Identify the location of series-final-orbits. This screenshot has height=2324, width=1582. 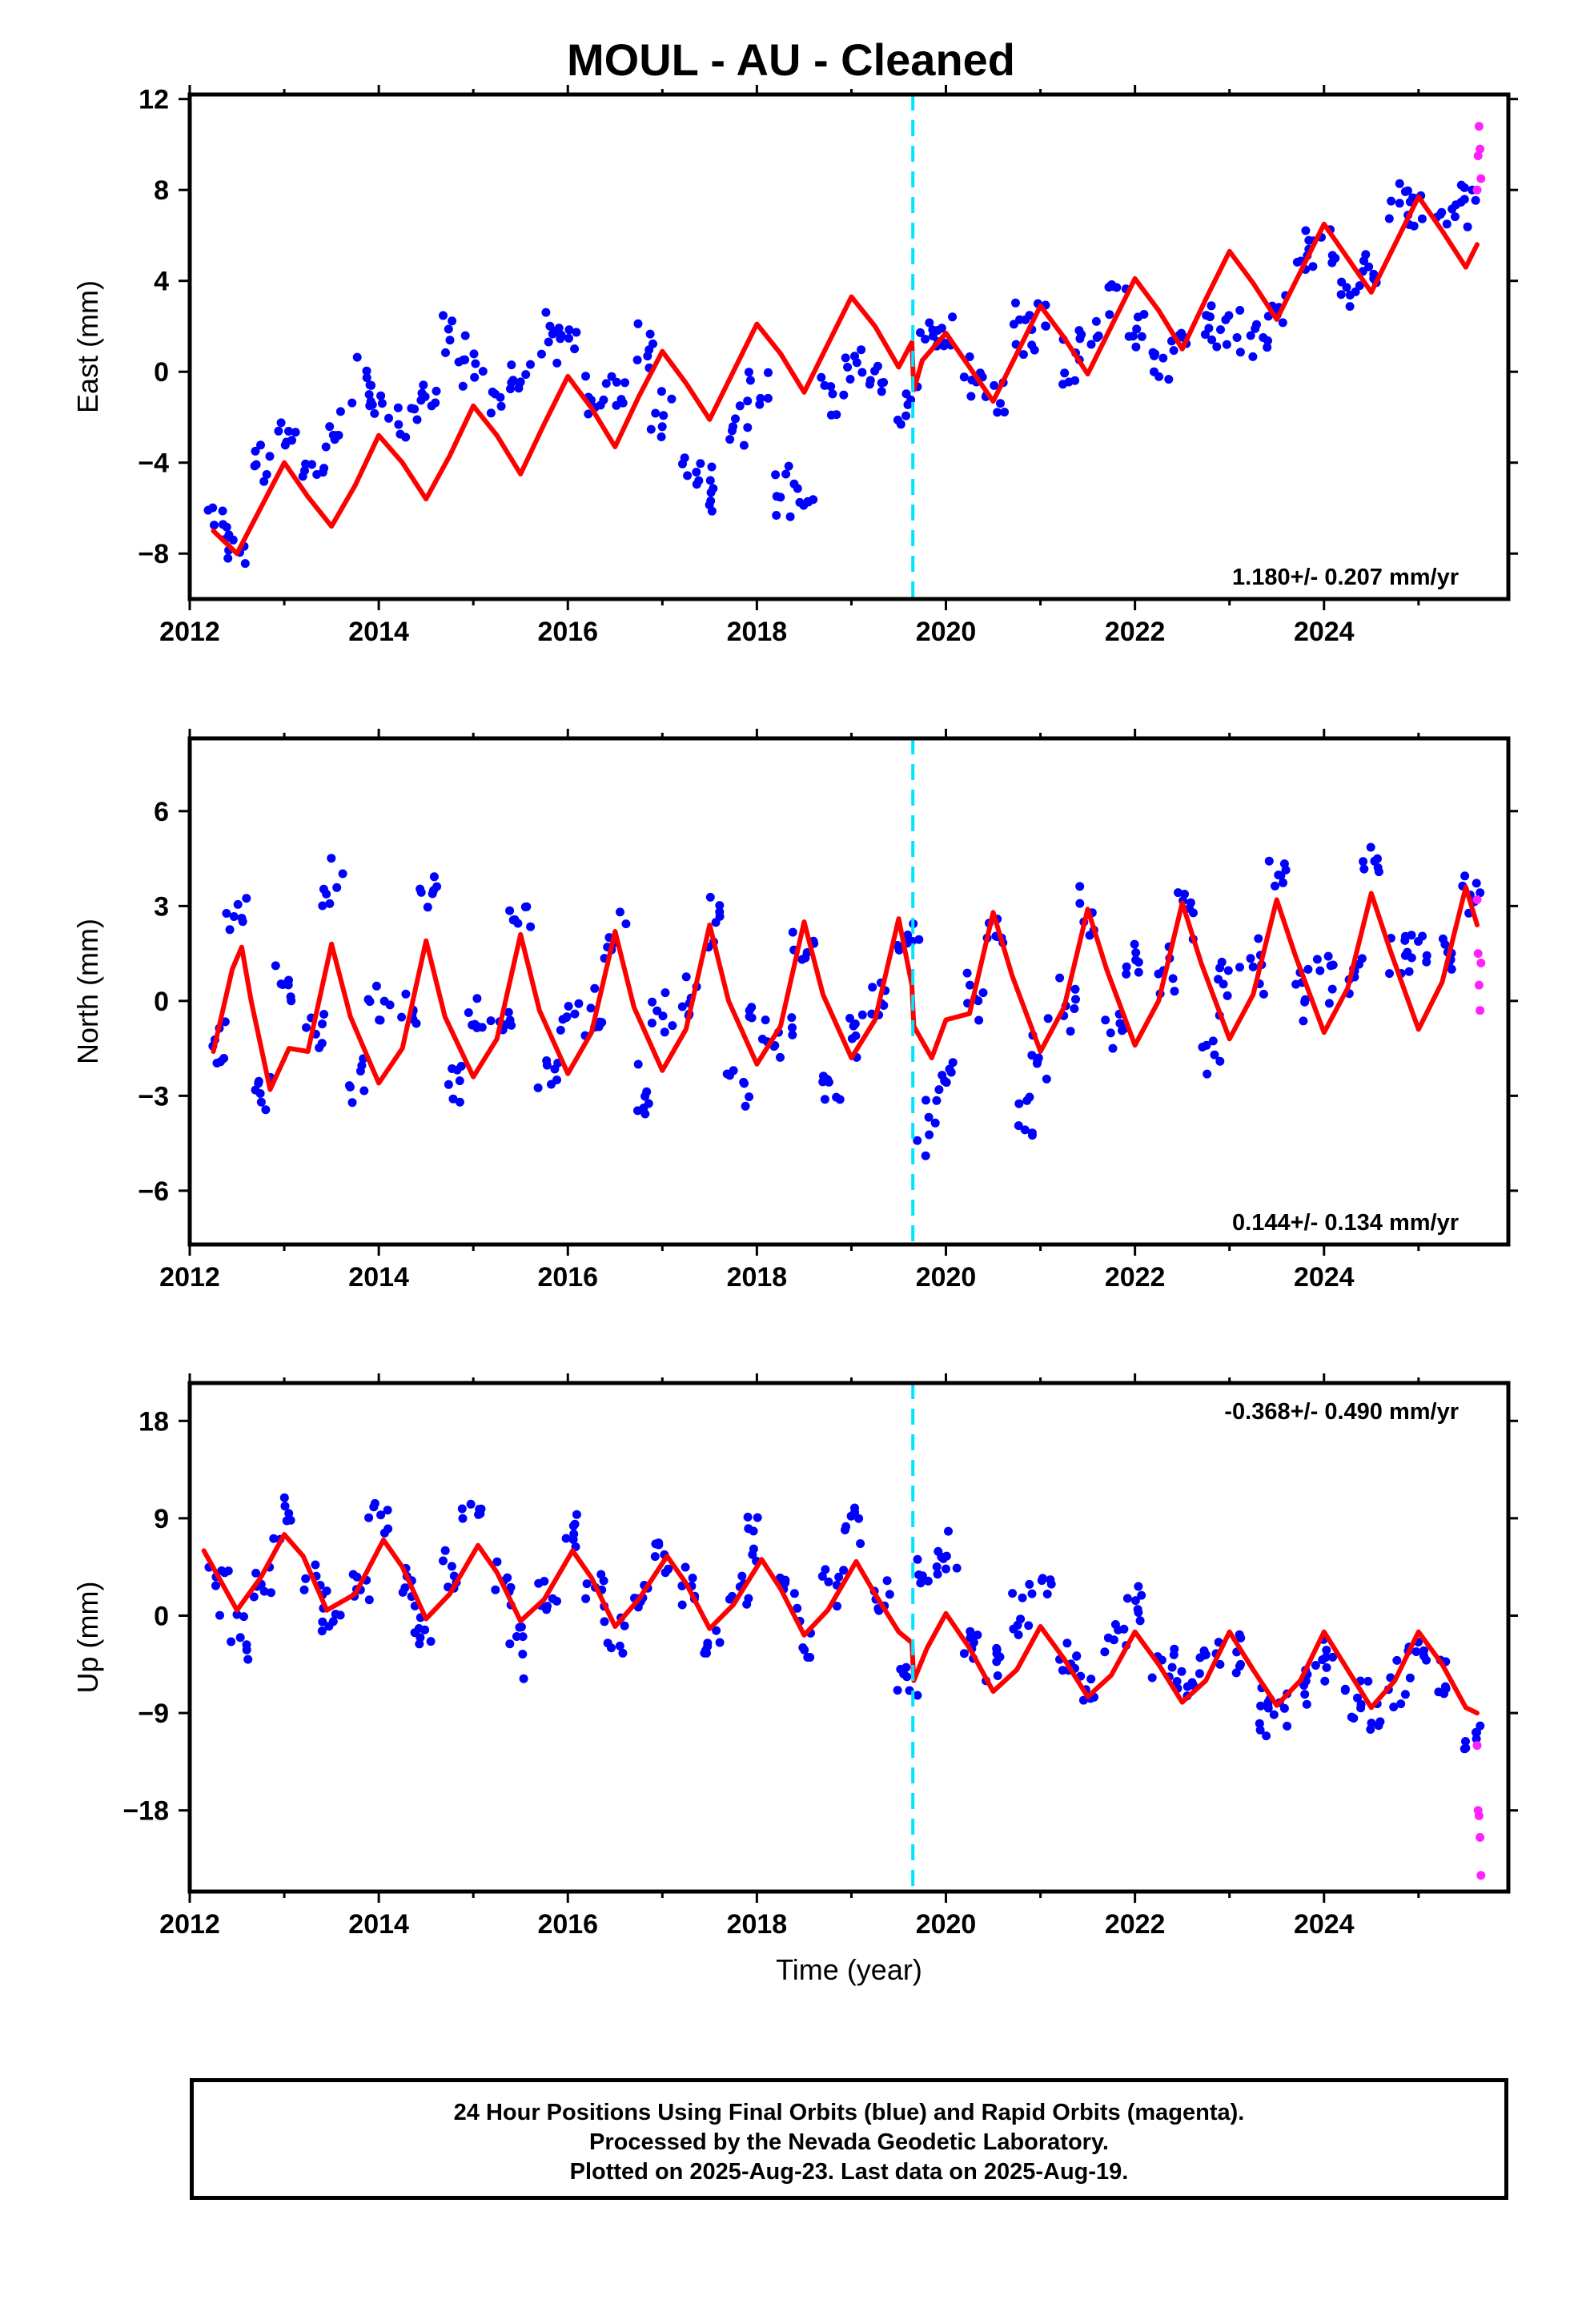
(847, 1001).